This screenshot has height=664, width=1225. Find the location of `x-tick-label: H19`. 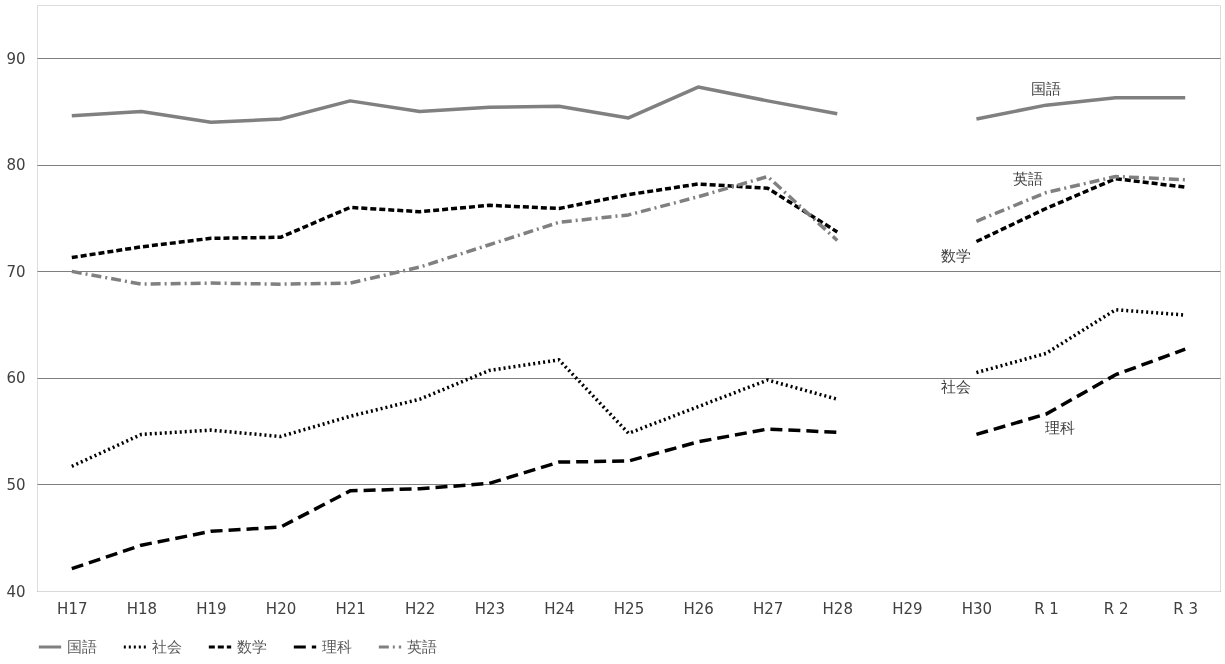

x-tick-label: H19 is located at coordinates (211, 608).